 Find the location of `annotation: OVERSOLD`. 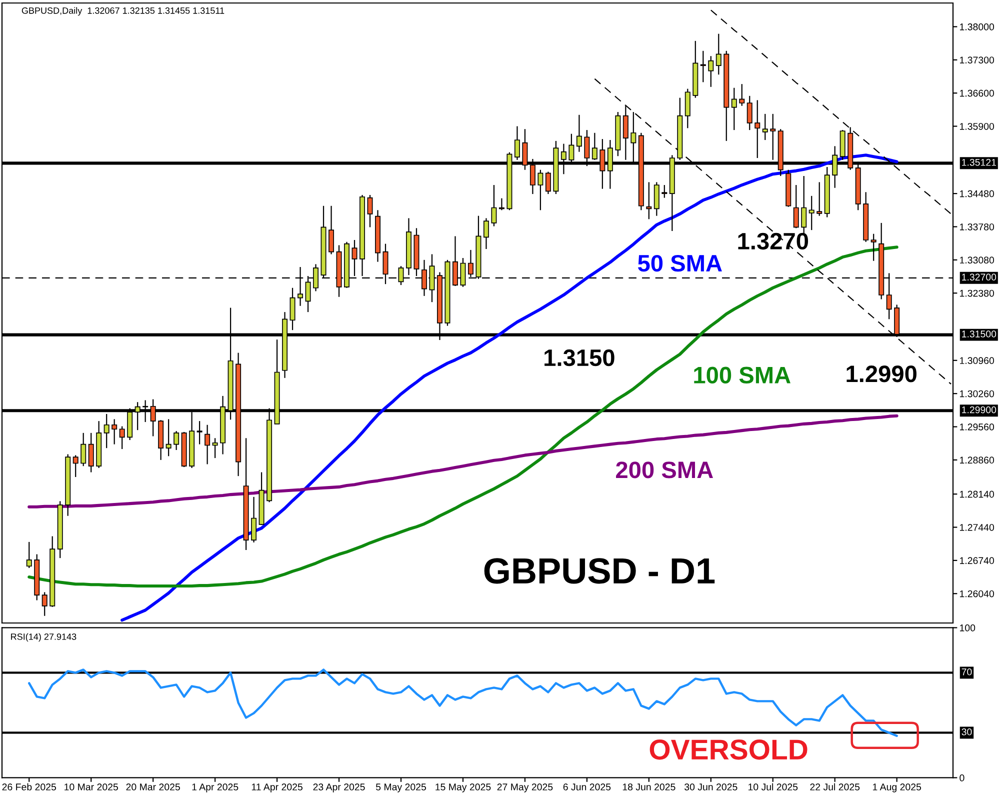

annotation: OVERSOLD is located at coordinates (729, 750).